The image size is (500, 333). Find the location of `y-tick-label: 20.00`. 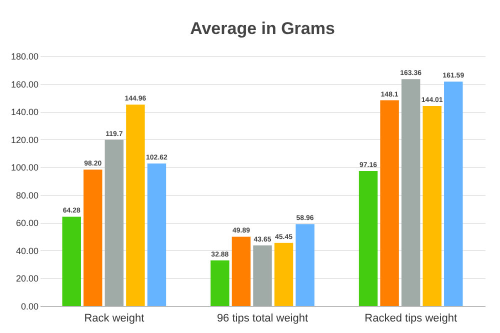

y-tick-label: 20.00 is located at coordinates (27, 279).